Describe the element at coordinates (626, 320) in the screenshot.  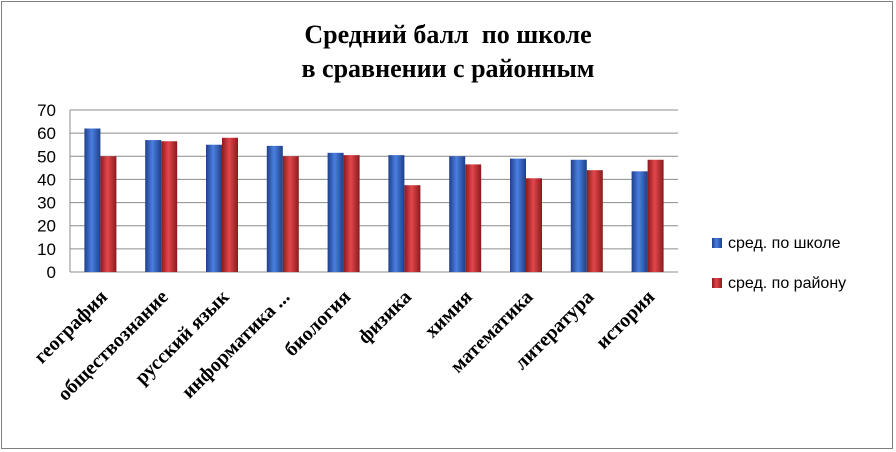
I see `x-category-label: история` at that location.